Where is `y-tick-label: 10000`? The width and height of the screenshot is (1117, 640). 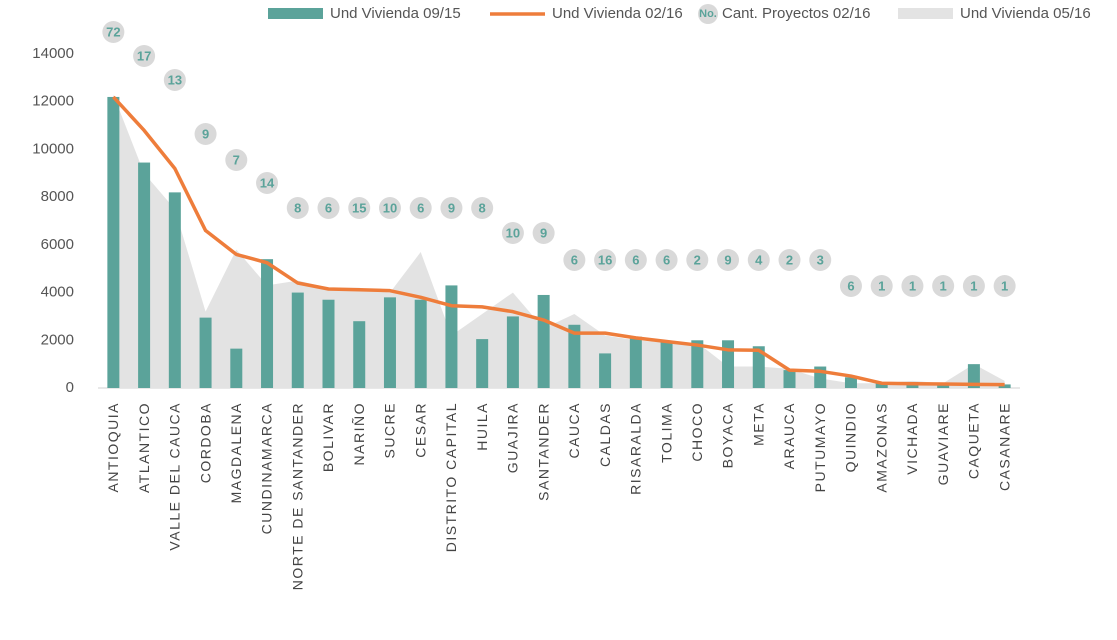 y-tick-label: 10000 is located at coordinates (53, 148).